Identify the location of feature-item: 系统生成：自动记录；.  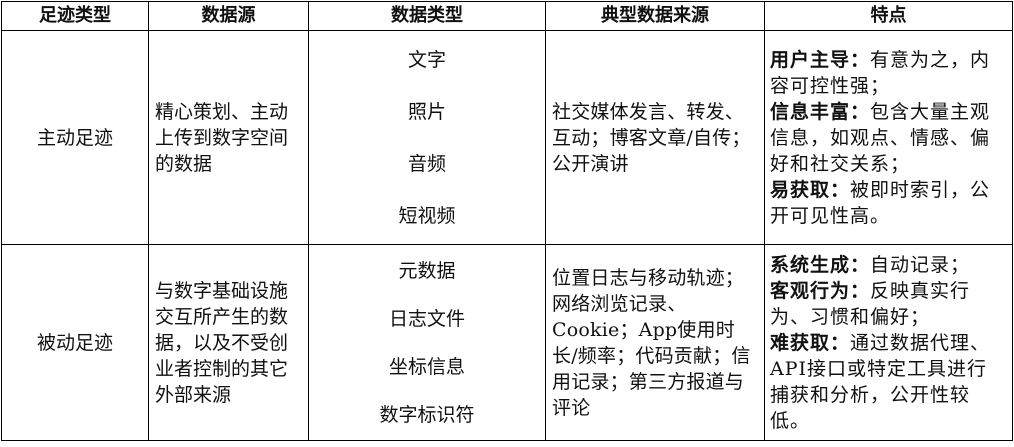
(882, 265).